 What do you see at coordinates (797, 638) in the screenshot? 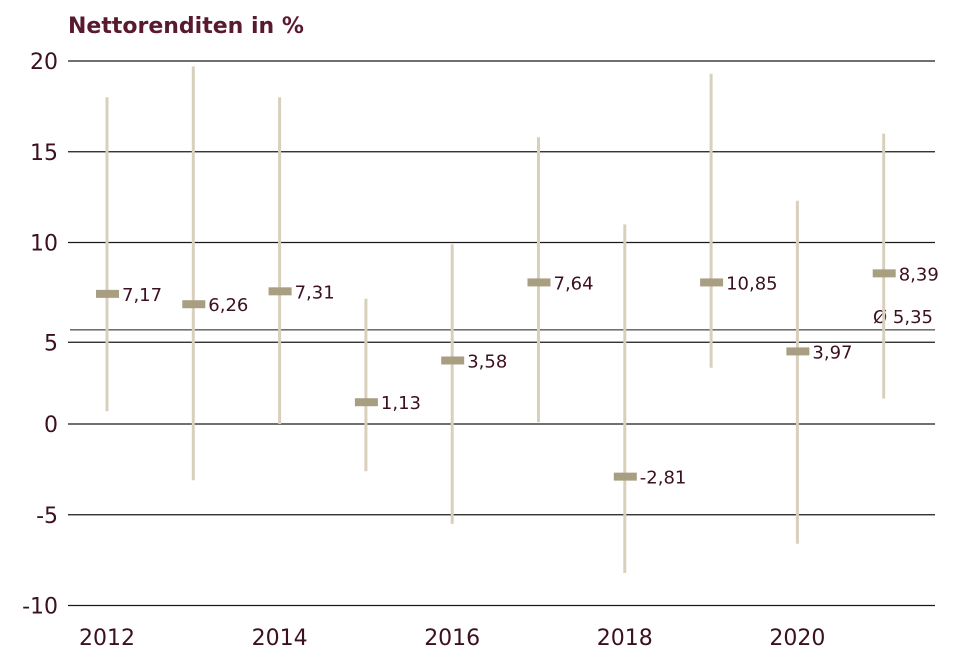
I see `x-tick-label: 2020` at bounding box center [797, 638].